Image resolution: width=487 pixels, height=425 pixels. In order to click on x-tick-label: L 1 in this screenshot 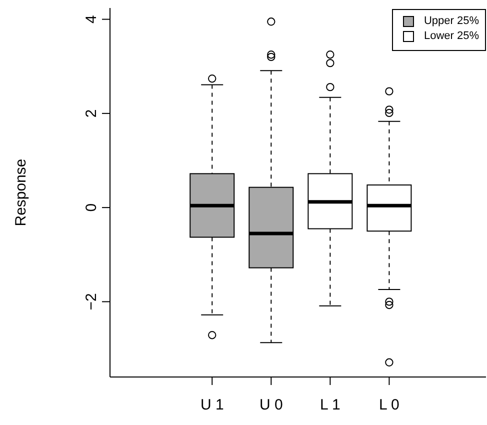, I will do `click(330, 405)`.